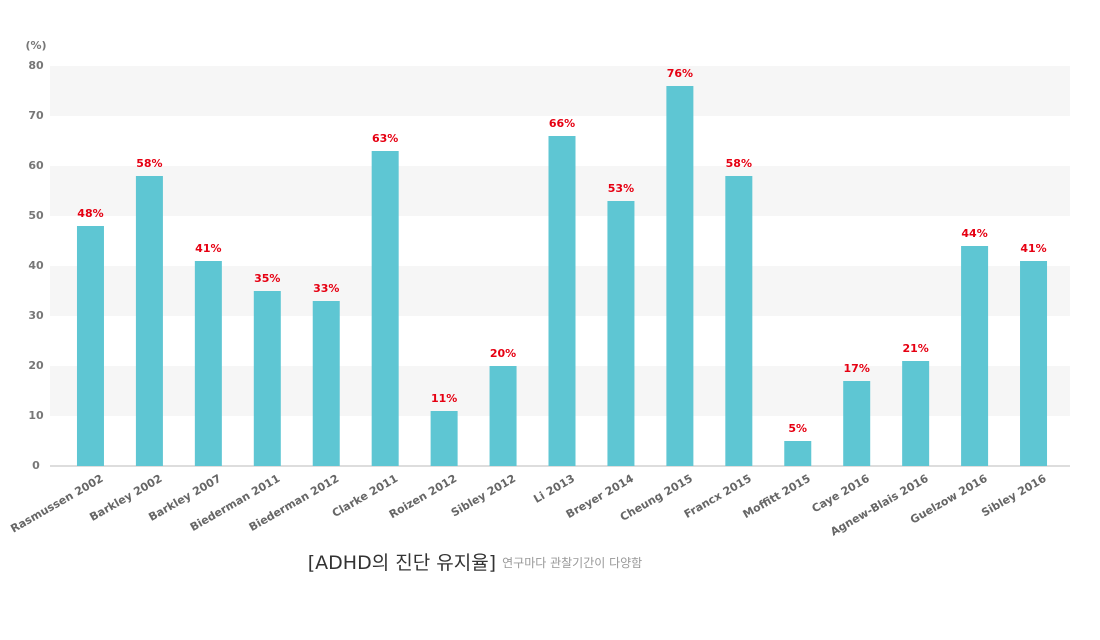 Image resolution: width=1100 pixels, height=640 pixels. Describe the element at coordinates (915, 348) in the screenshot. I see `value-label: 21%` at that location.